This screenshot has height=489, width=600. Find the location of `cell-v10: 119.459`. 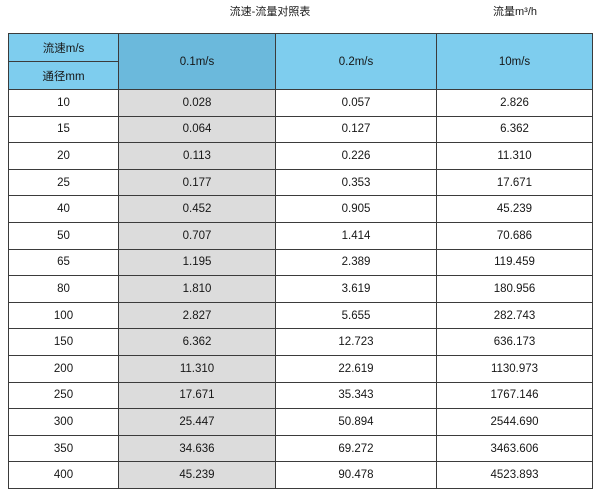

cell-v10: 119.459 is located at coordinates (514, 262).